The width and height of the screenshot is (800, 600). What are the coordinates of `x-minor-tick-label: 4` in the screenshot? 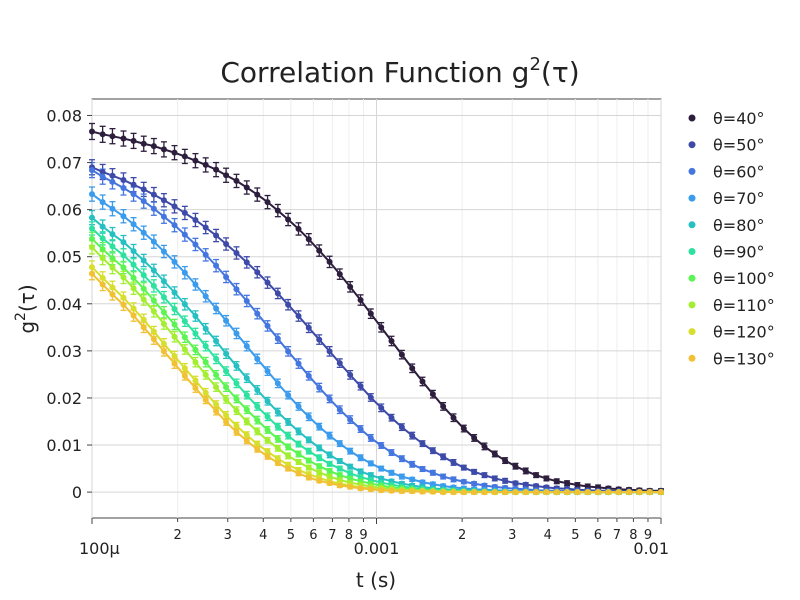 It's located at (263, 535).